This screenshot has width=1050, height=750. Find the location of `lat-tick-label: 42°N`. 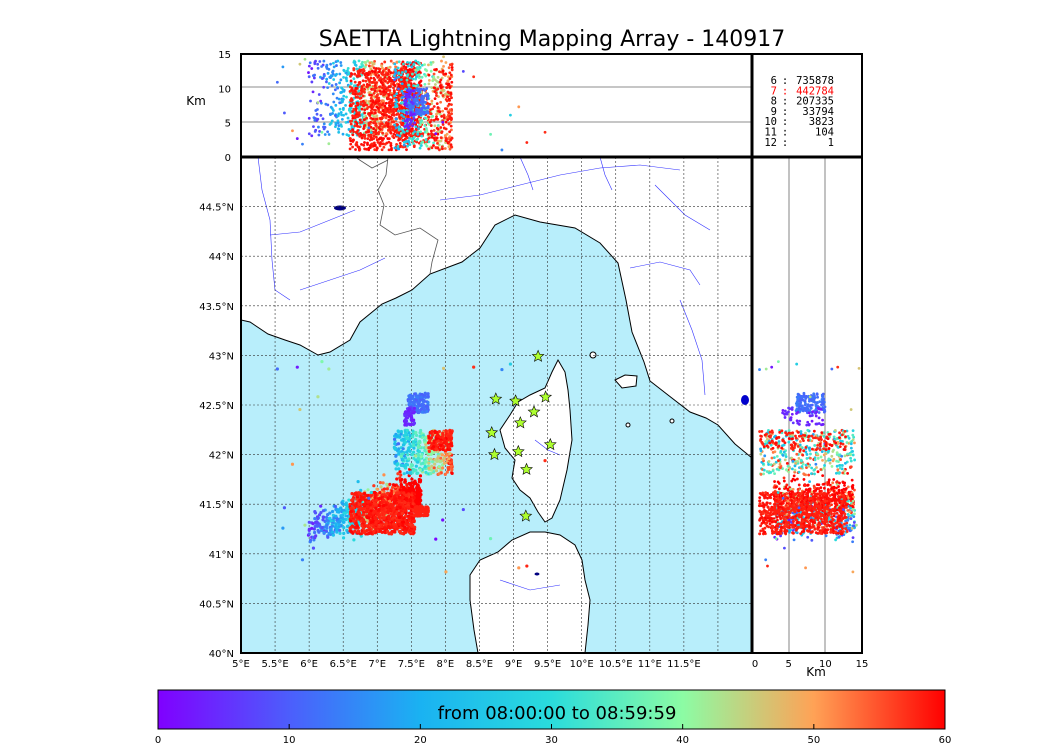

lat-tick-label: 42°N is located at coordinates (221, 456).